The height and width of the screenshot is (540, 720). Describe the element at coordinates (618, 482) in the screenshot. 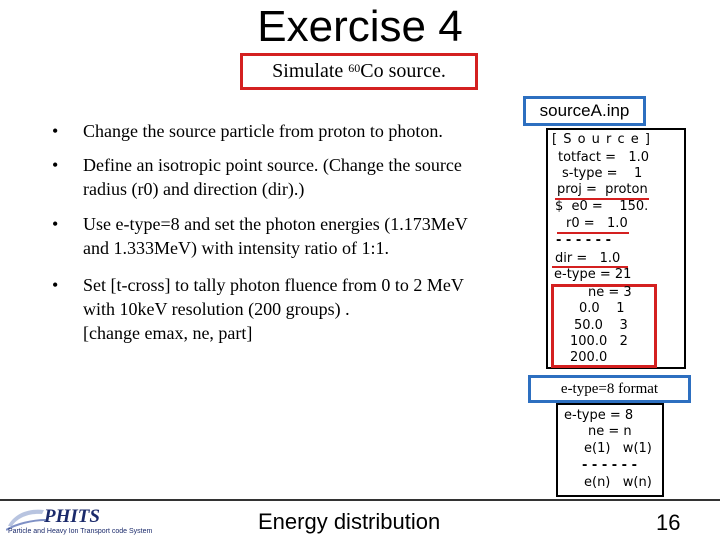

I see `format-line-last: e(n) w(n)` at that location.